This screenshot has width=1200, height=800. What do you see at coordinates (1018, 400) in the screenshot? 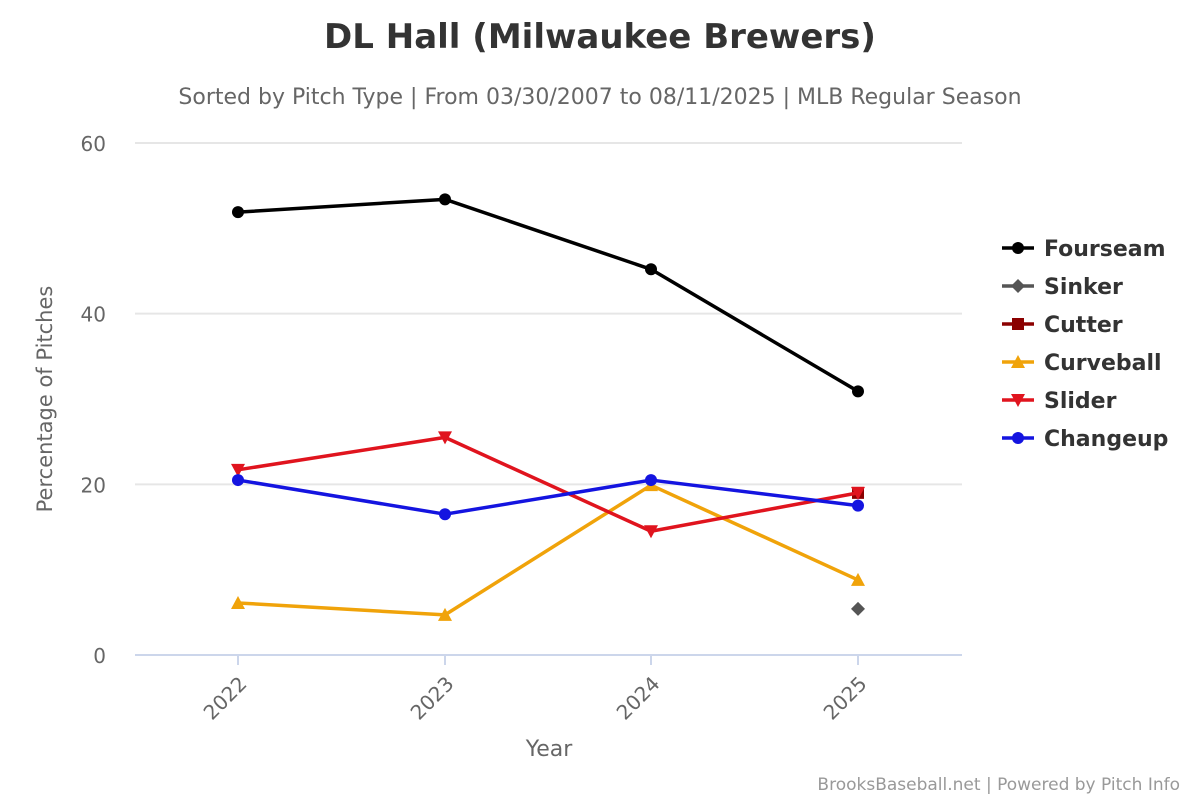
I see `legend-marker-slider` at bounding box center [1018, 400].